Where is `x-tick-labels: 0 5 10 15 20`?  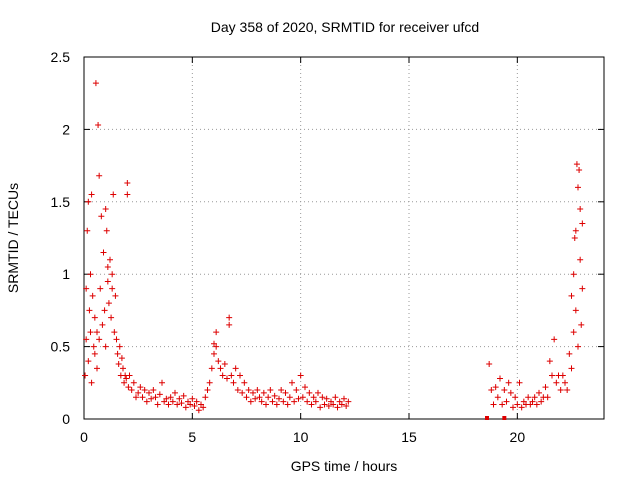 x-tick-labels: 0 5 10 15 20 is located at coordinates (302, 437).